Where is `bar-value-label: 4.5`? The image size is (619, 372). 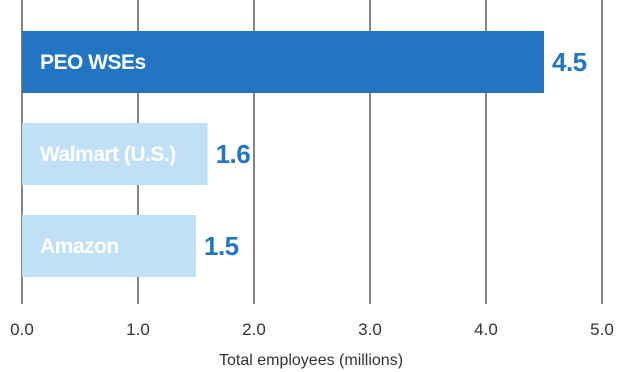 bar-value-label: 4.5 is located at coordinates (569, 62).